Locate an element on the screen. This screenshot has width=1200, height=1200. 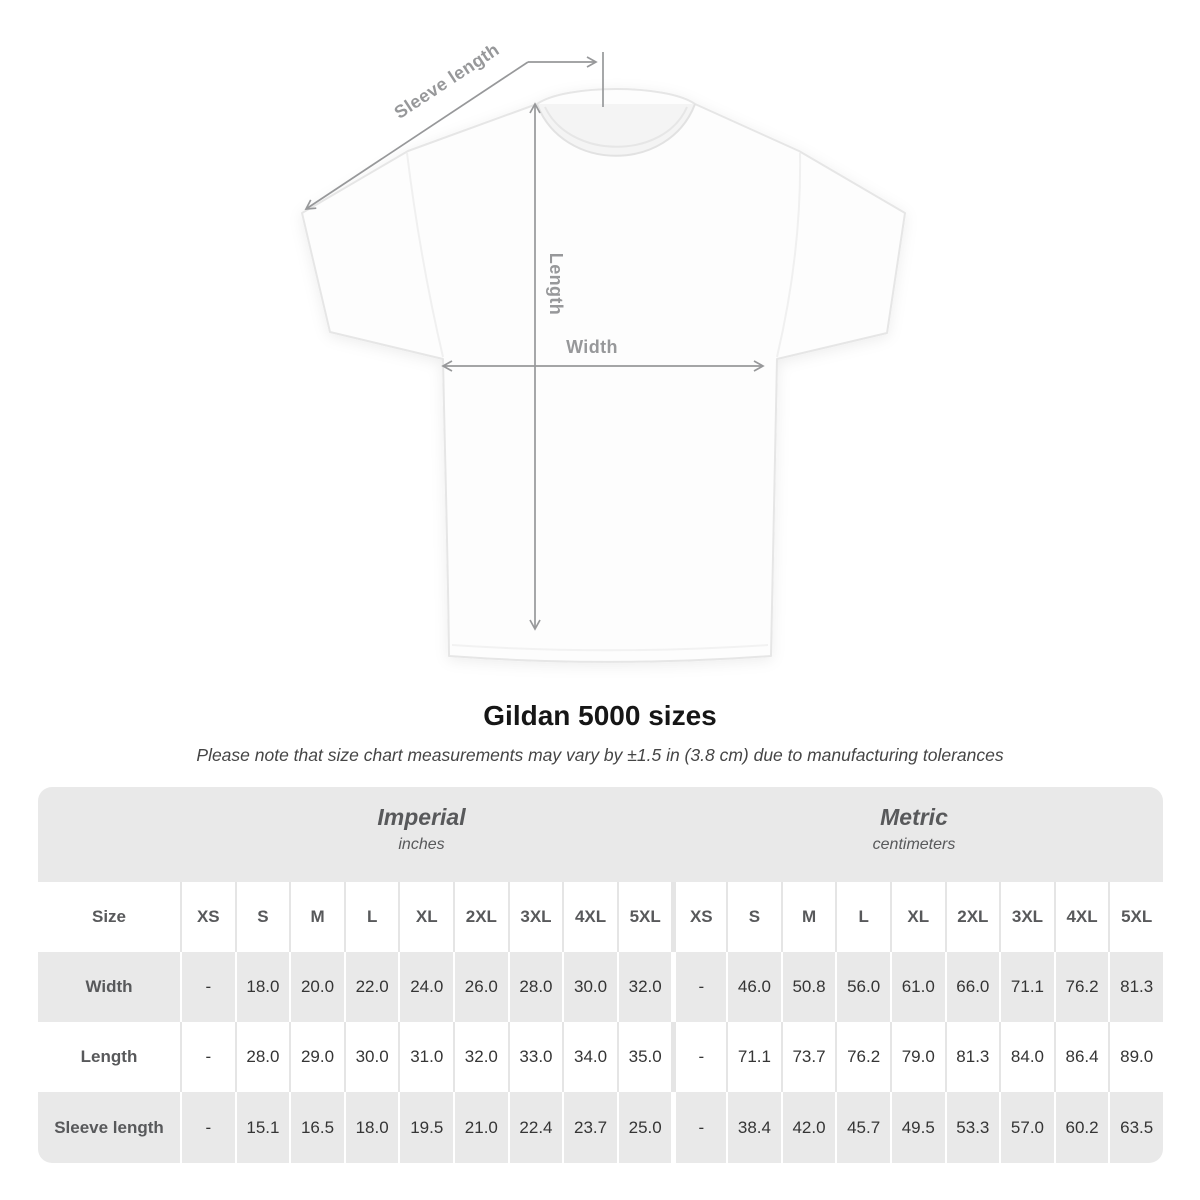
size-header-metric: 5XL is located at coordinates (1135, 917).